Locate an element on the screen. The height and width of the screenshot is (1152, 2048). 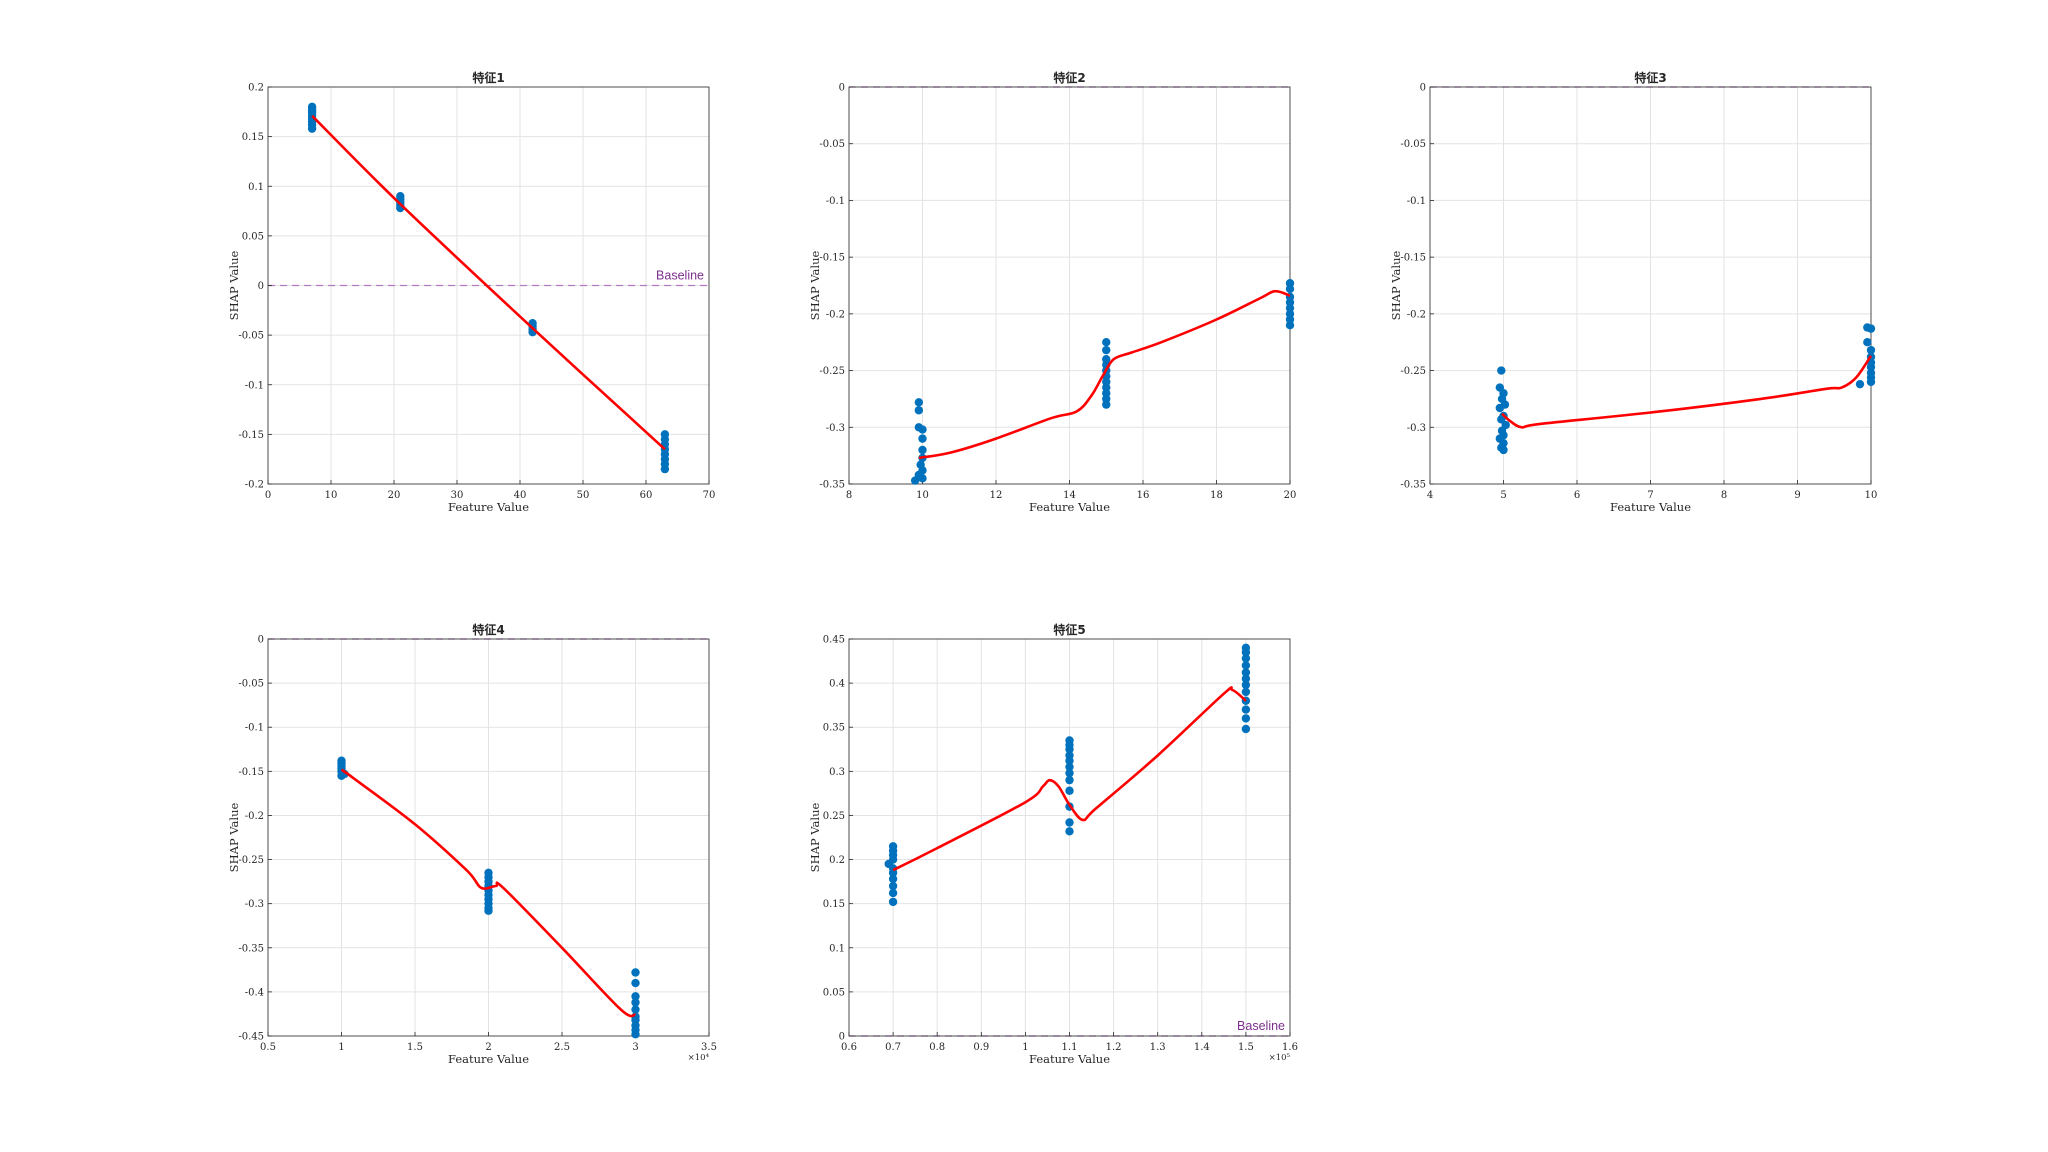
panel-title: 特征2 is located at coordinates (1069, 77).